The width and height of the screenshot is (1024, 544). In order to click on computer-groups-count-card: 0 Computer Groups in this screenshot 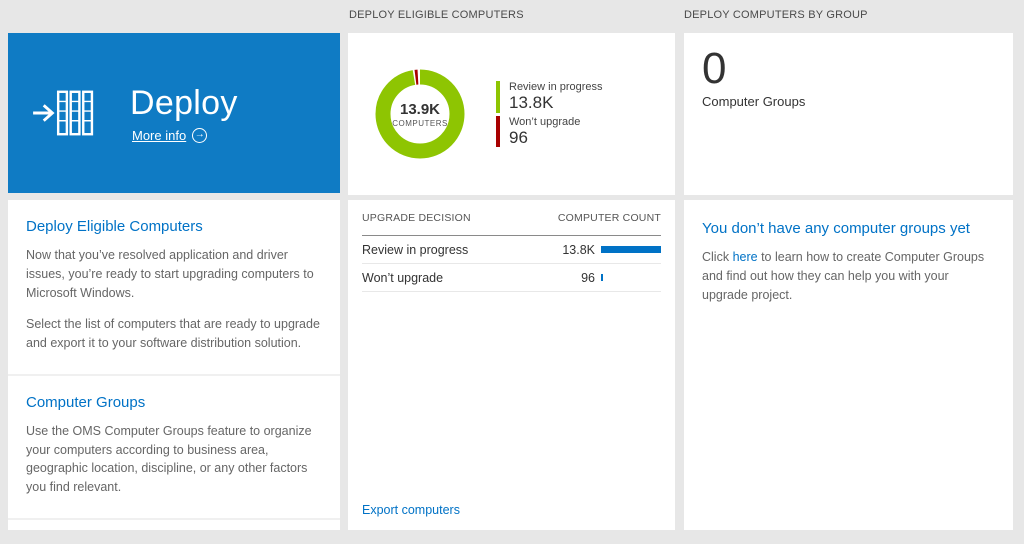, I will do `click(848, 114)`.